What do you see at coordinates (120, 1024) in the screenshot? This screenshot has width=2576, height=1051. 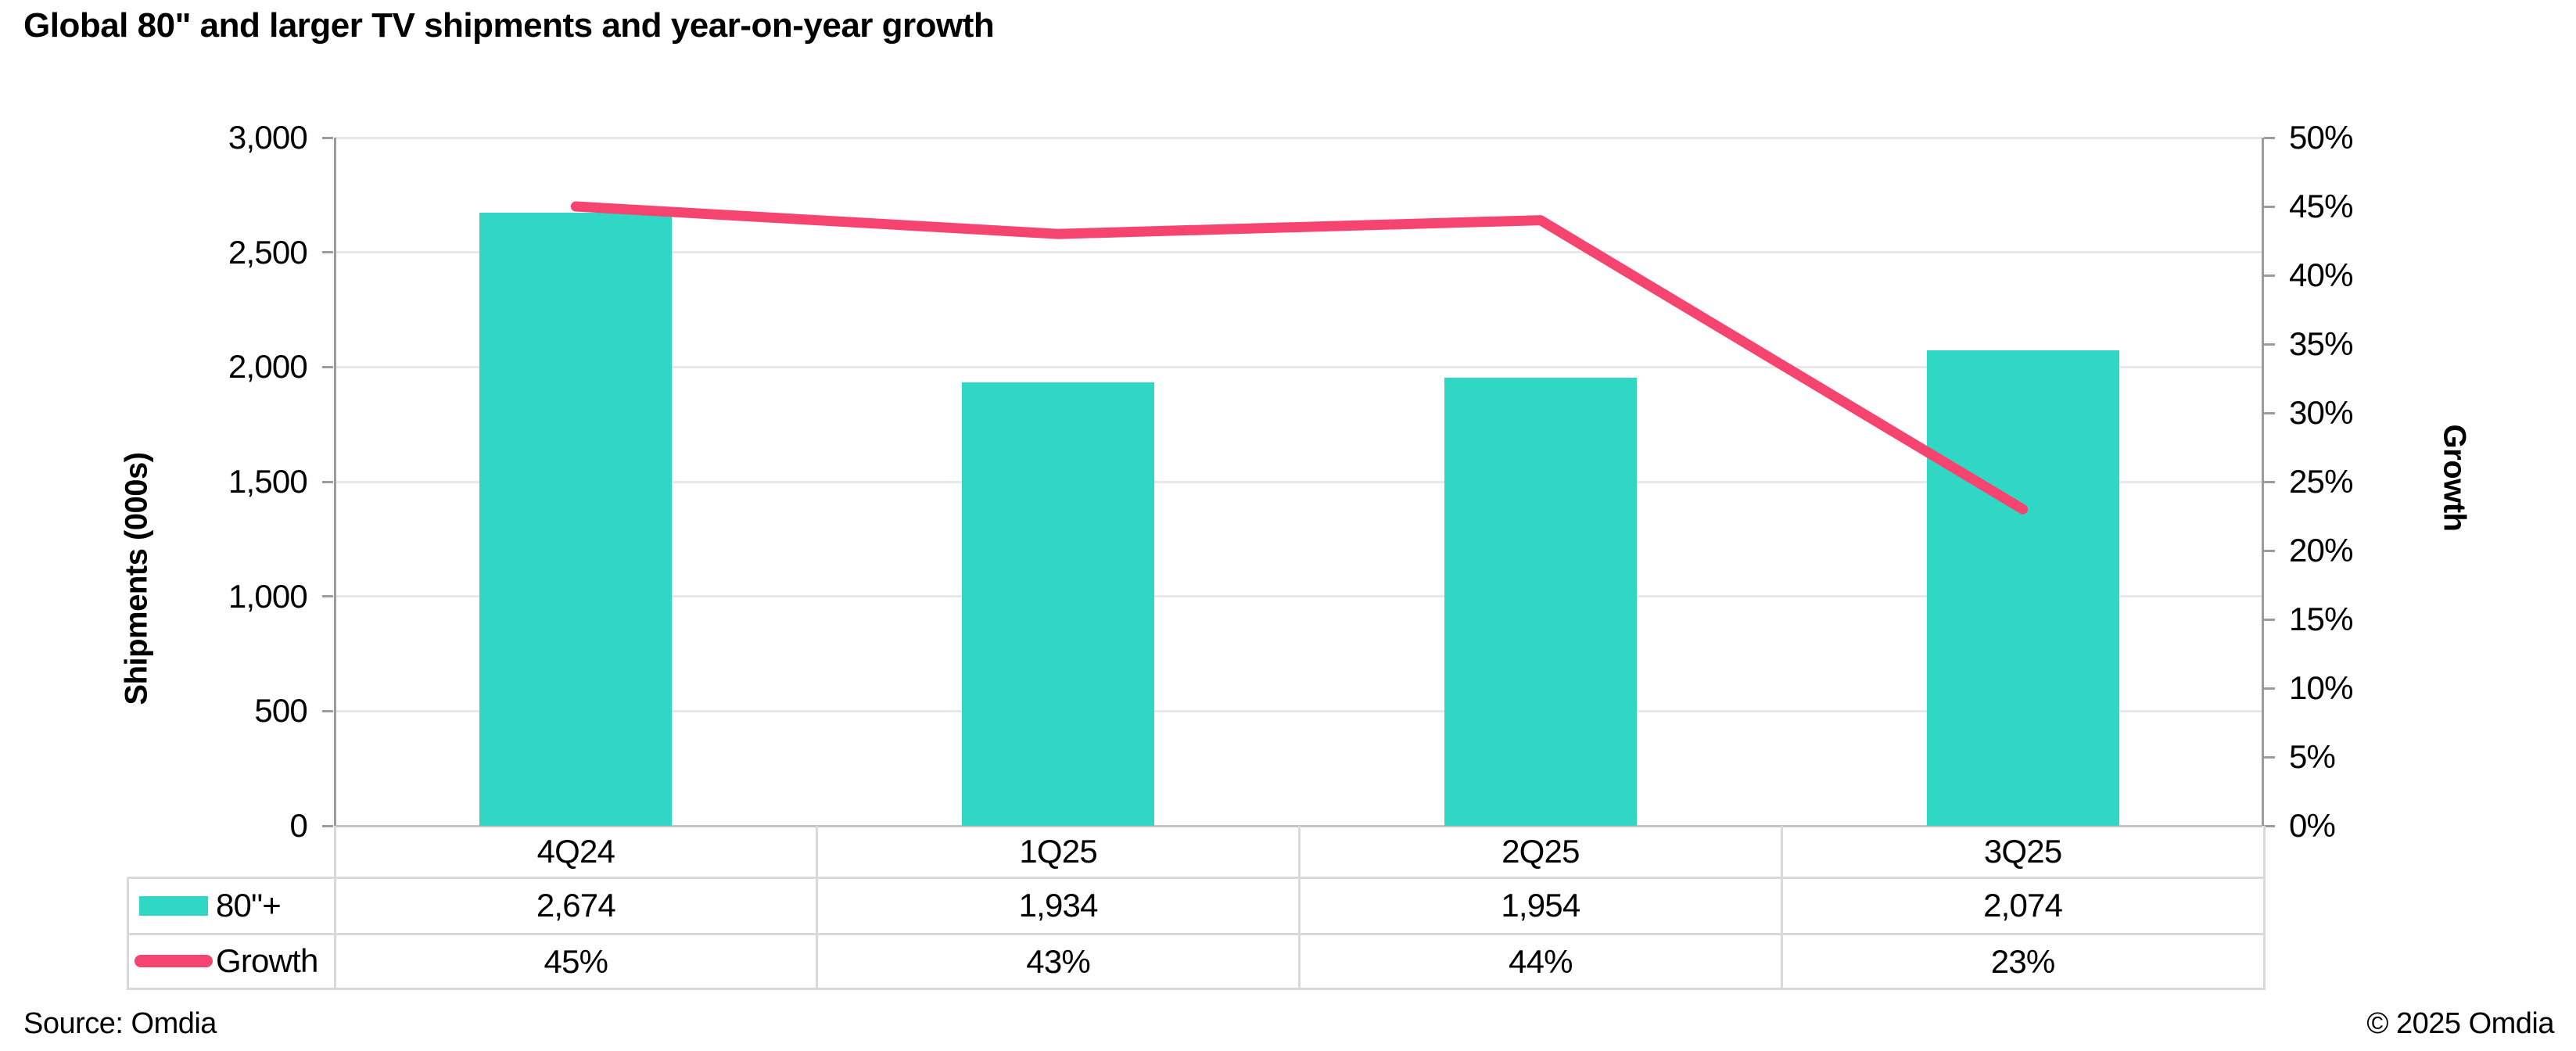 I see `source-note: Source: Omdia` at bounding box center [120, 1024].